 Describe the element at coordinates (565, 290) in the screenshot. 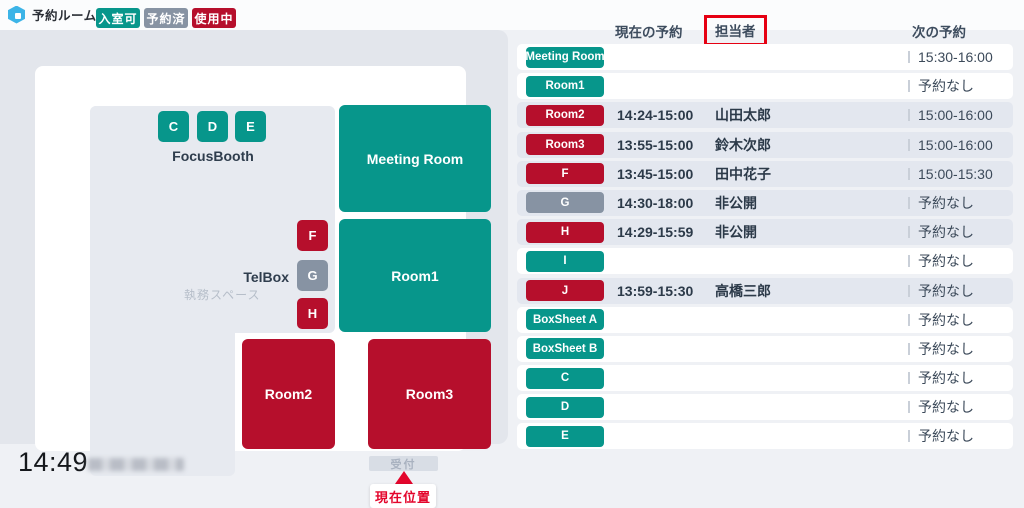

I see `room-badge: J` at that location.